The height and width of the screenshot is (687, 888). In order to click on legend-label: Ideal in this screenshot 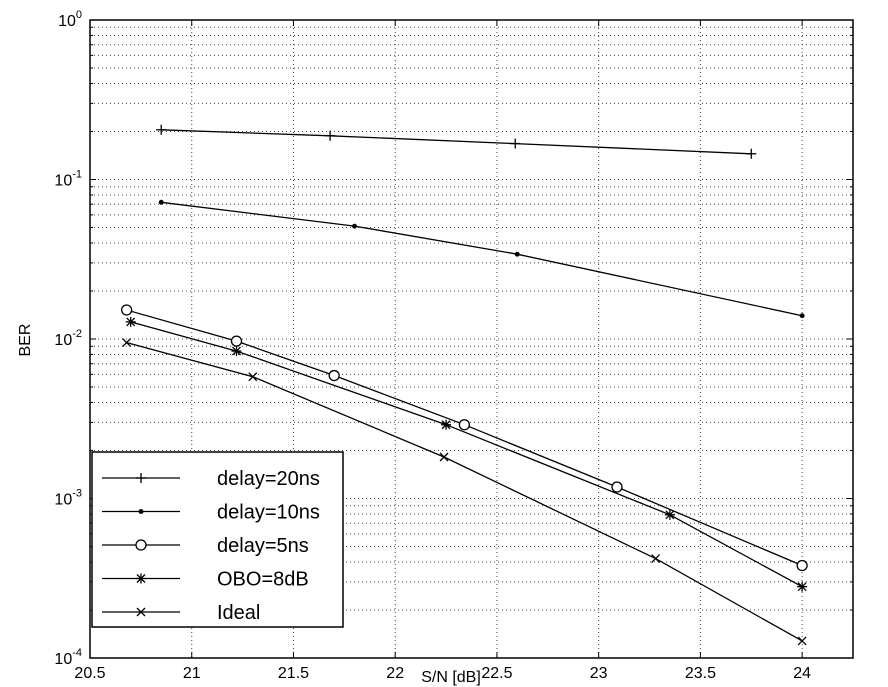, I will do `click(238, 613)`.